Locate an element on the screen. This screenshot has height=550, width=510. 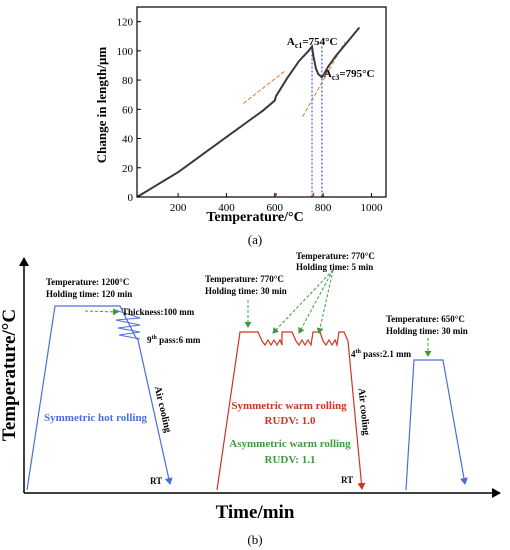
dilation-curve is located at coordinates (248, 112).